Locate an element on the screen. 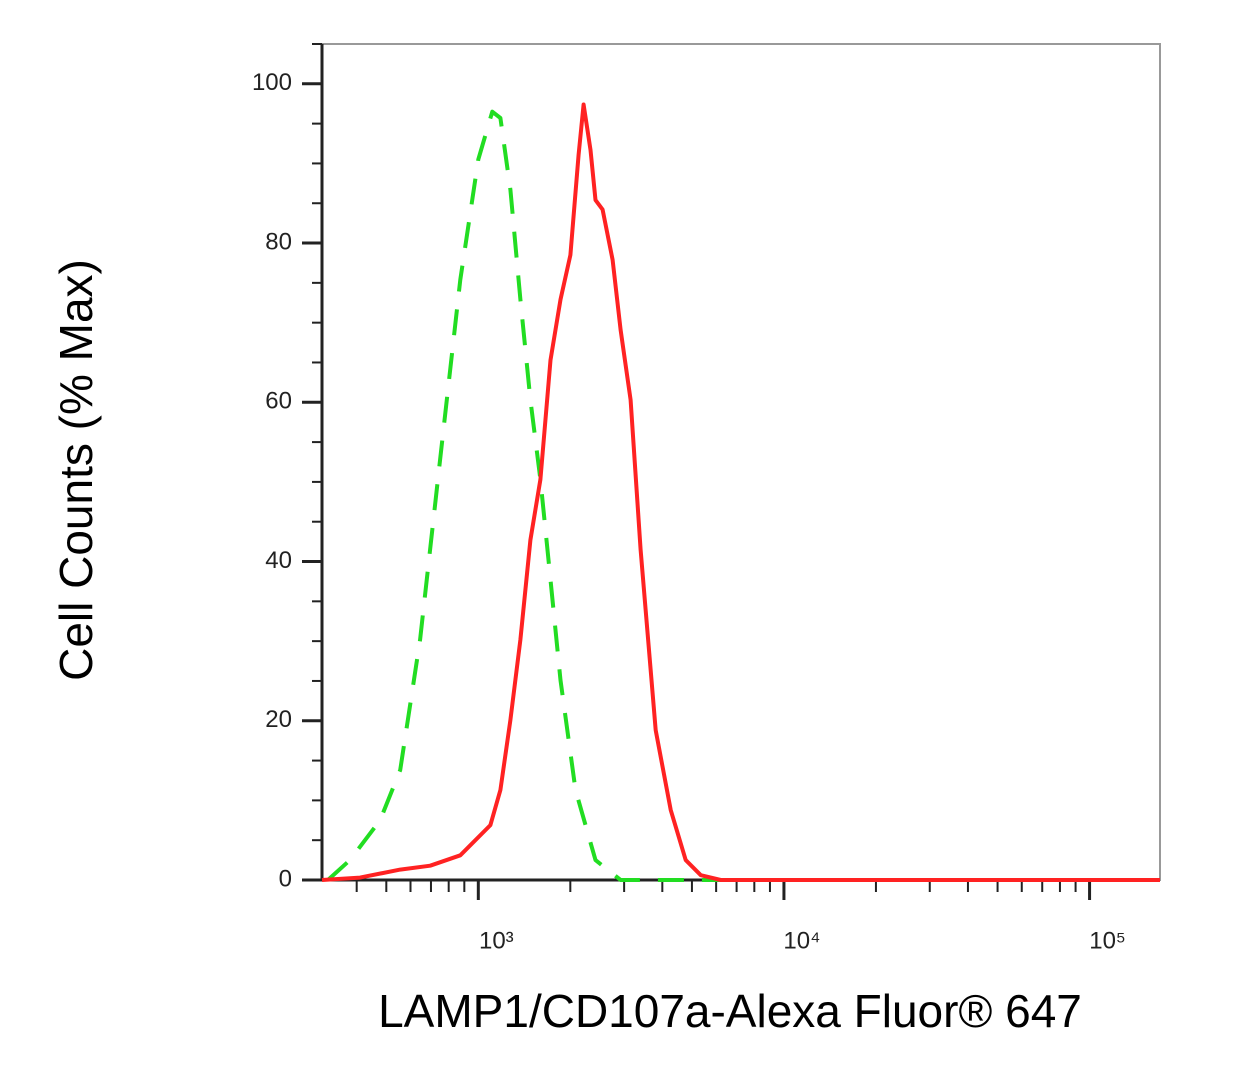 This screenshot has width=1254, height=1067. x-tick-label: 10⁵ is located at coordinates (1107, 940).